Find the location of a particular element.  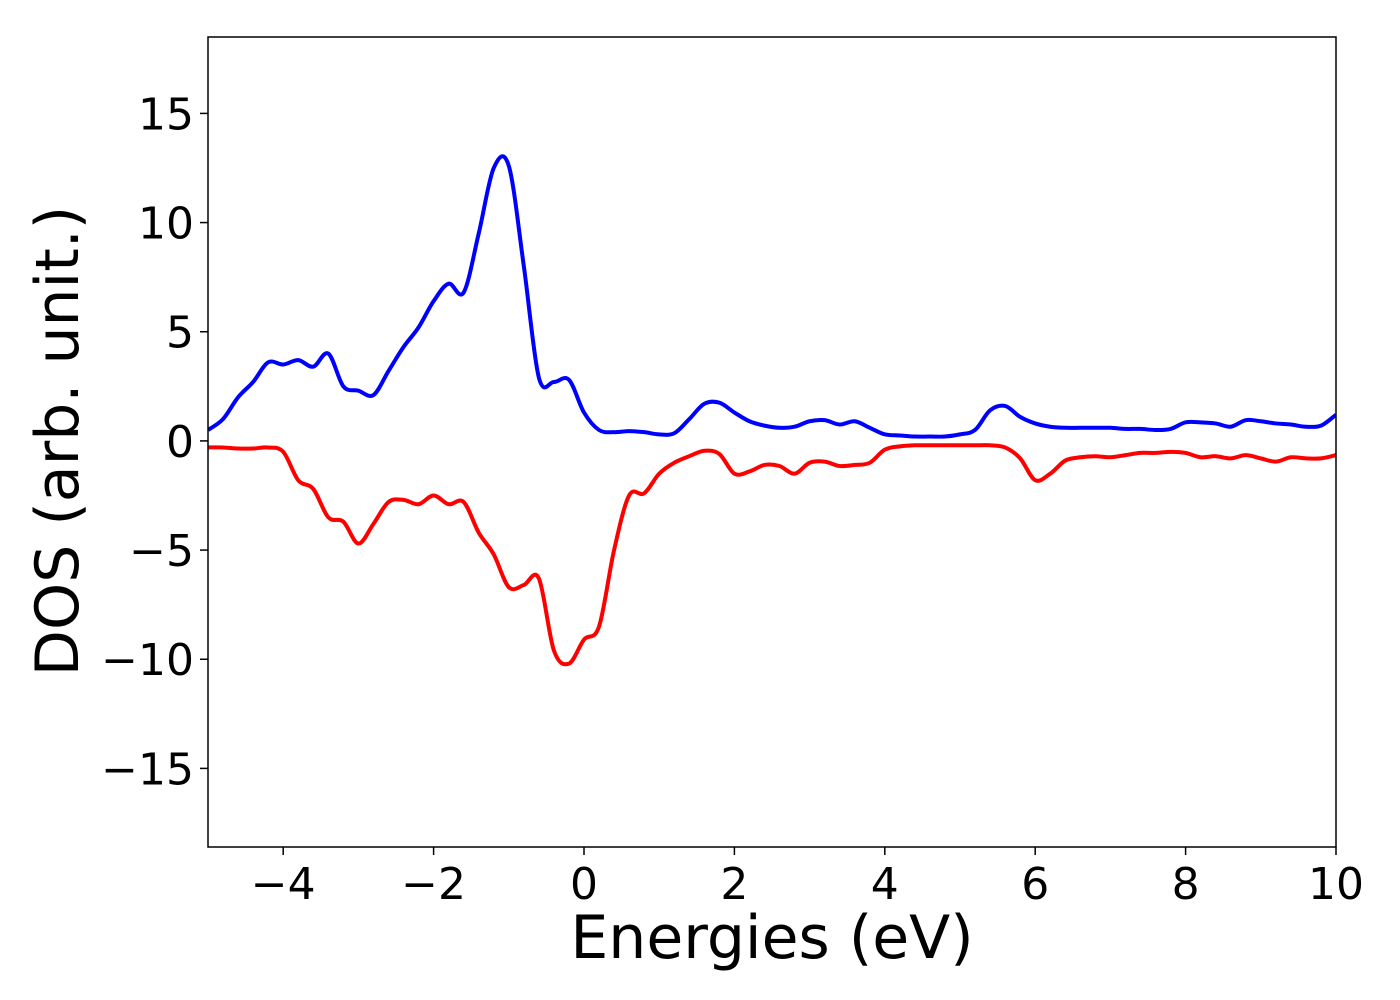

x-tick-label: 10 is located at coordinates (1336, 884).